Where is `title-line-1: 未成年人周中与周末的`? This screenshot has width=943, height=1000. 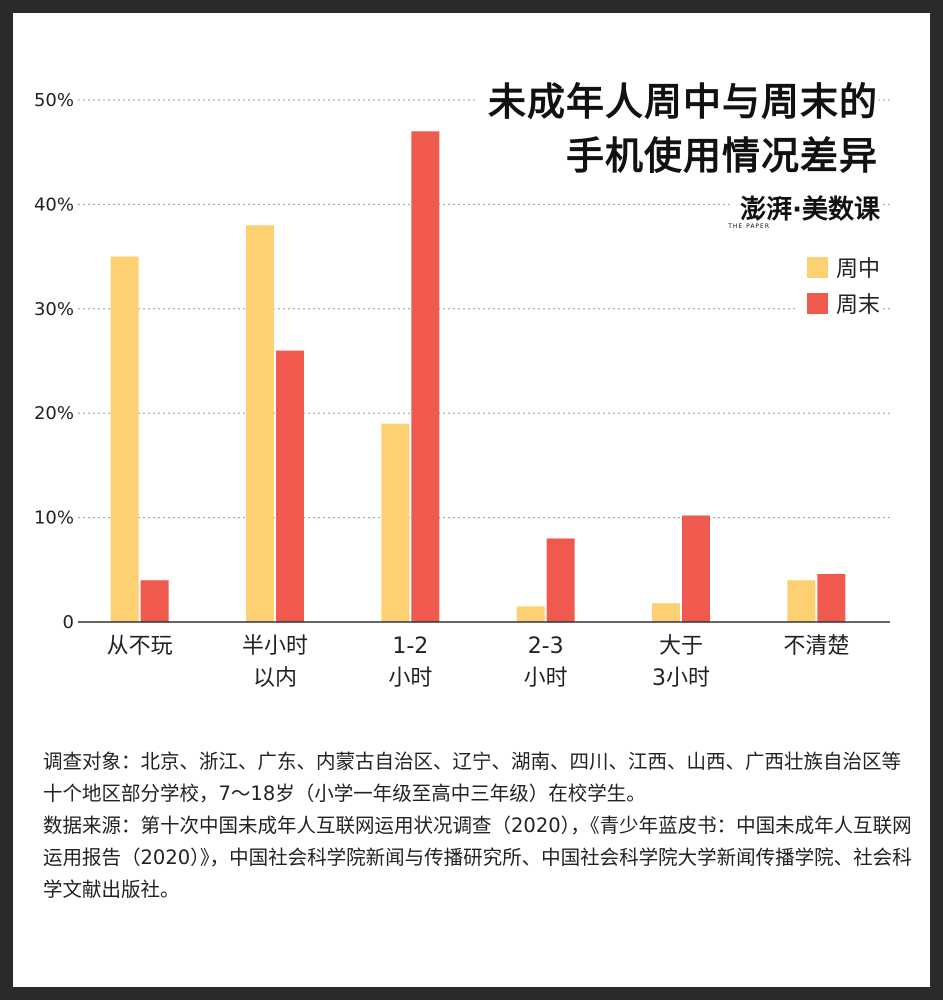 title-line-1: 未成年人周中与周末的 is located at coordinates (682, 102).